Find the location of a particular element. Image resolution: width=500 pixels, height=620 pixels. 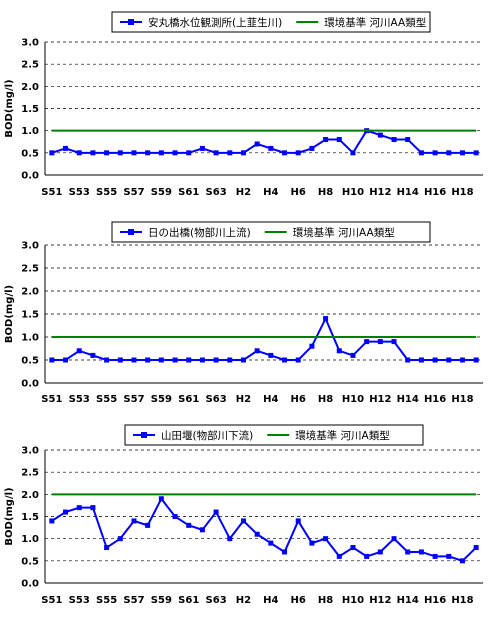

y-tick-label: 1.0 is located at coordinates (30, 338).